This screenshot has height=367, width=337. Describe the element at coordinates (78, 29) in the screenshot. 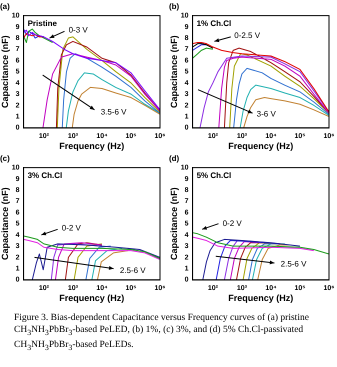

I see `annotation: 0-3 V` at that location.